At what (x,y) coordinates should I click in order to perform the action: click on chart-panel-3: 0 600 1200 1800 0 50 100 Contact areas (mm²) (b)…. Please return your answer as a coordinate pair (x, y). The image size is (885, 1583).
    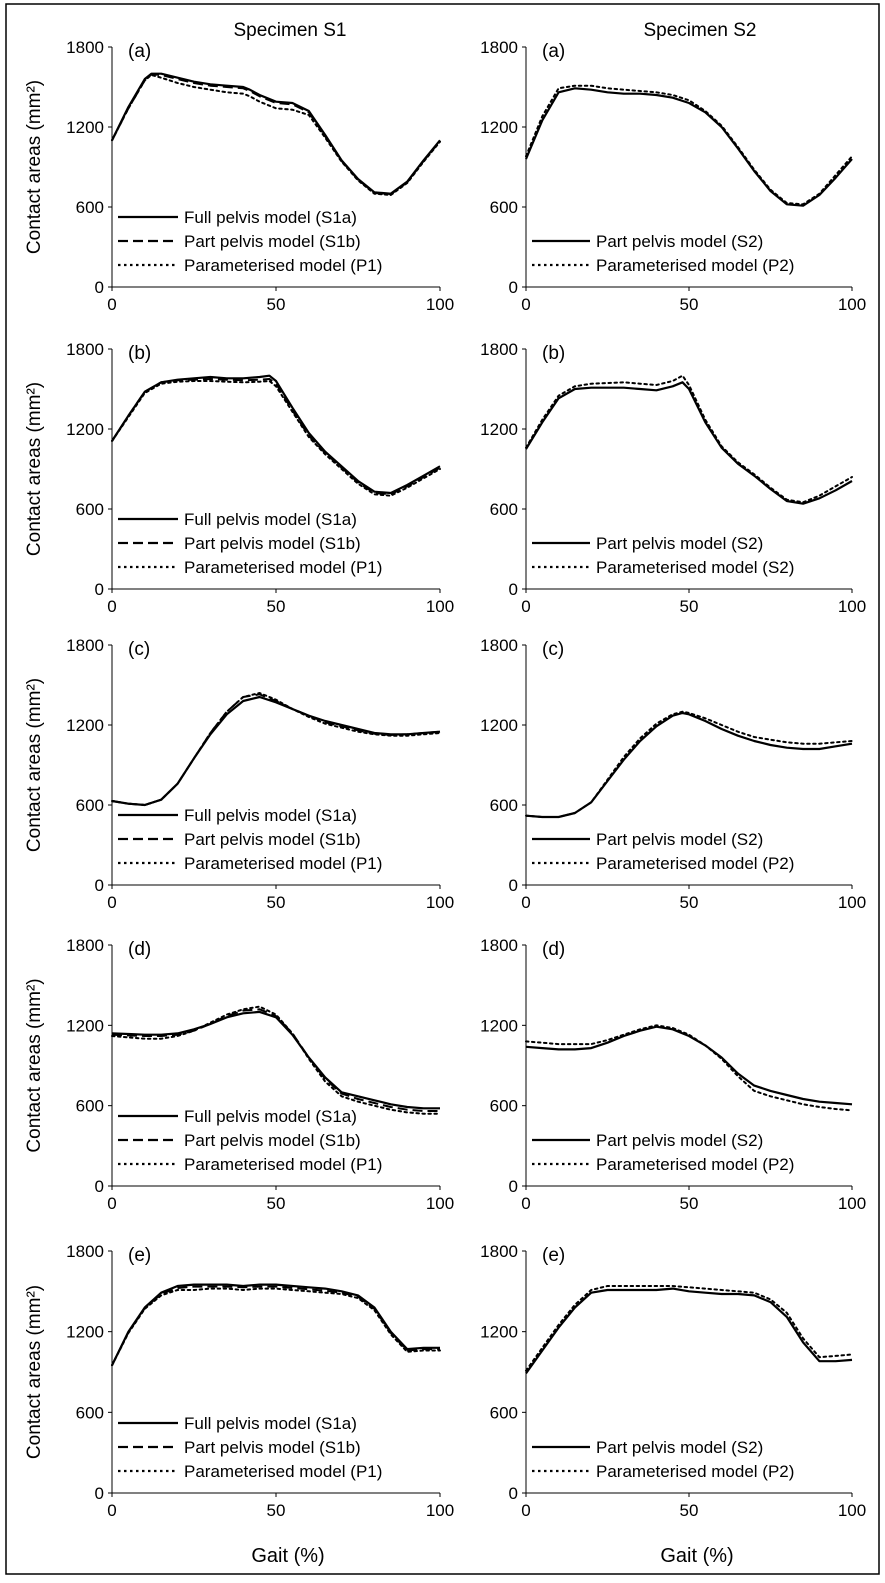
    Looking at the image, I should click on (239, 478).